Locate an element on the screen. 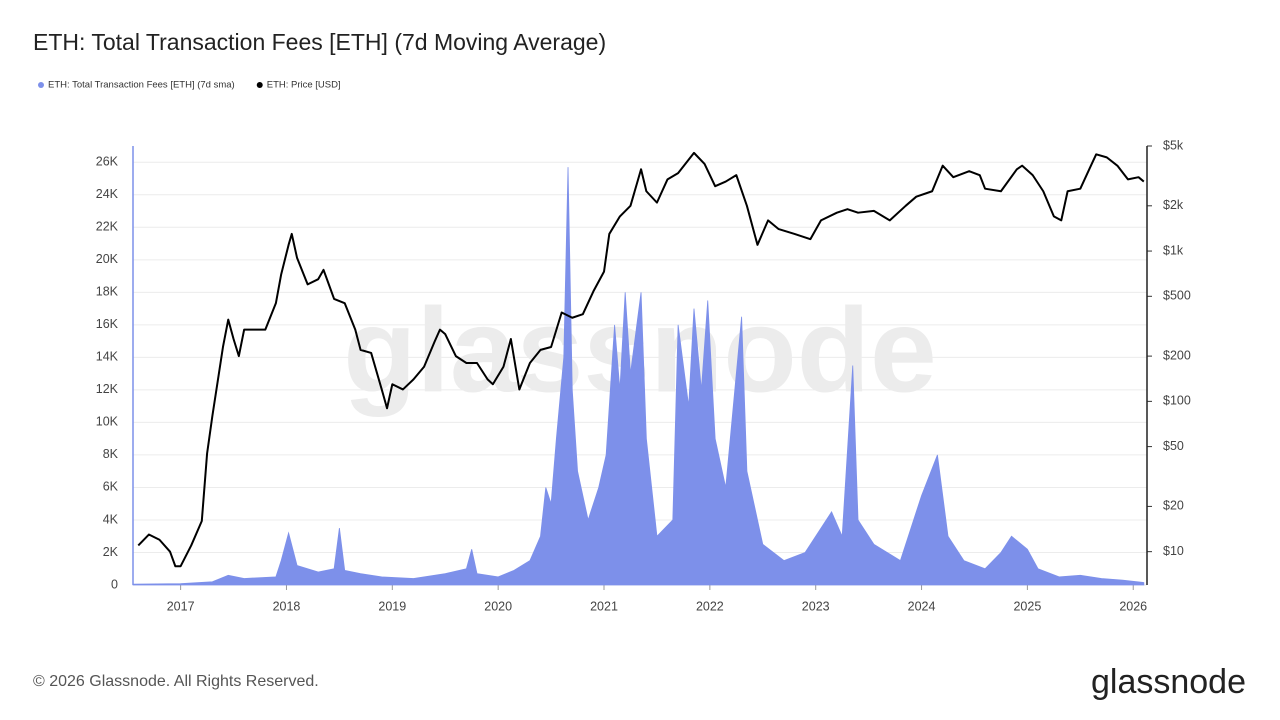  y2-tick-label: $1k is located at coordinates (1173, 250).